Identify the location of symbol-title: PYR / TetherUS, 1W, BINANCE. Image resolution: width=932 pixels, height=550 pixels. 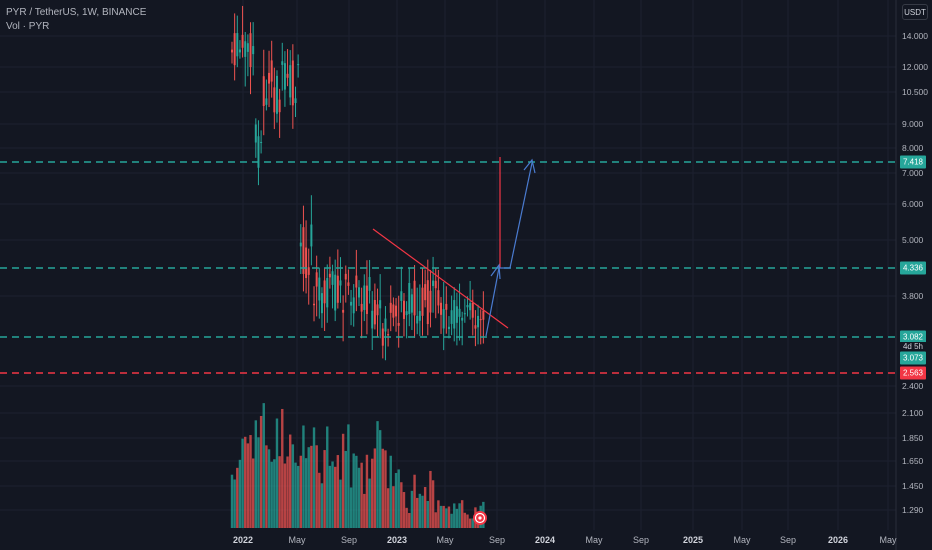
(76, 12).